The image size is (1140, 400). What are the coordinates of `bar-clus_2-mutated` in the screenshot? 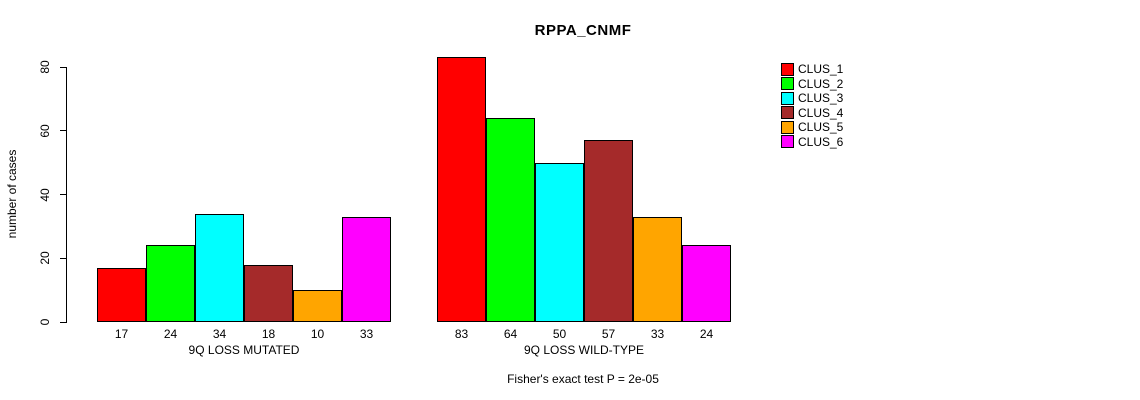 It's located at (170, 283).